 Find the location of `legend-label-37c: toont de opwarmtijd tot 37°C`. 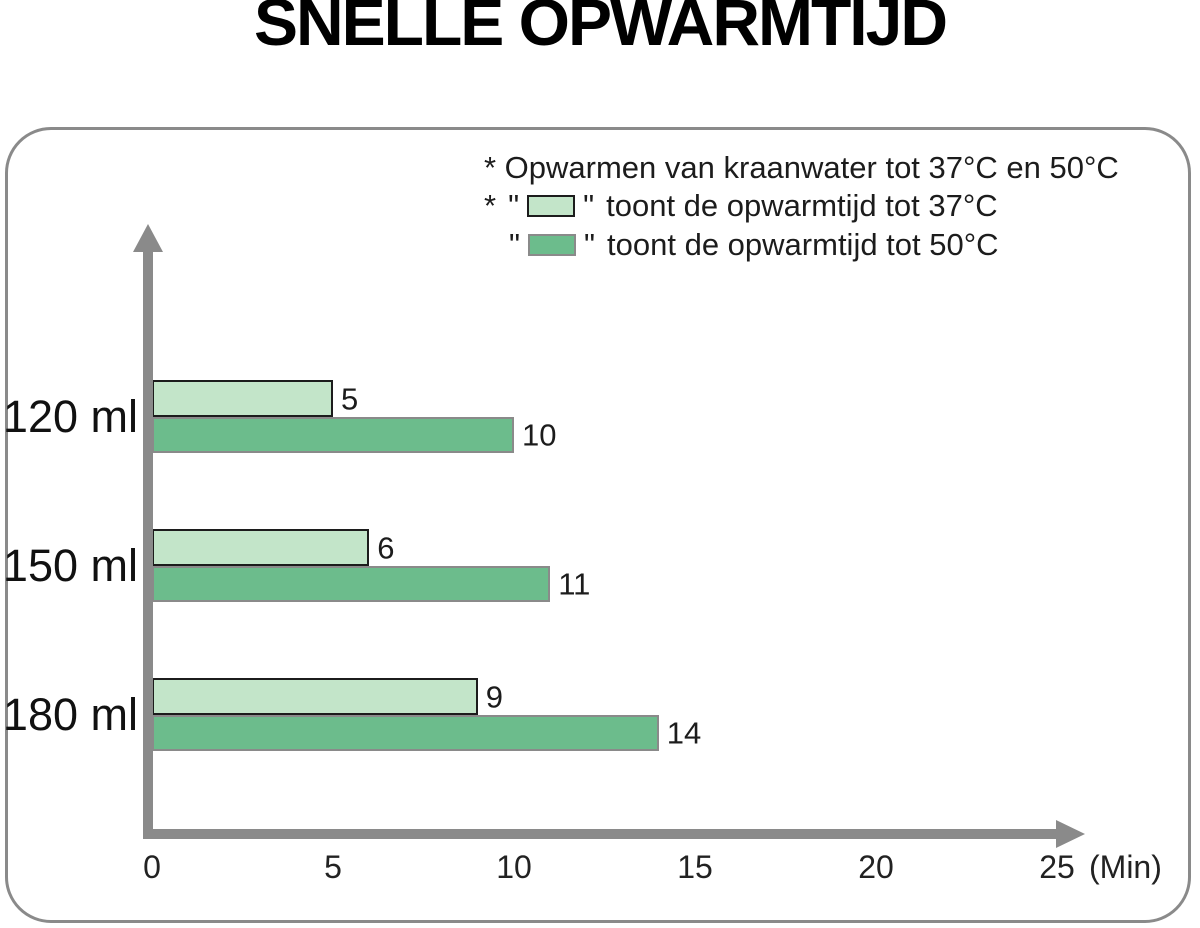

legend-label-37c: toont de opwarmtijd tot 37°C is located at coordinates (802, 205).